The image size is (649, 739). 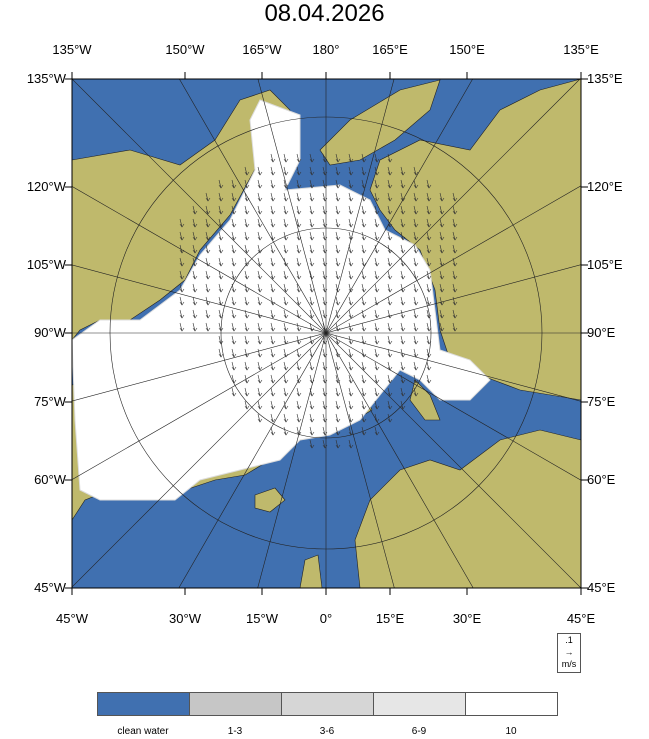 What do you see at coordinates (72, 49) in the screenshot?
I see `top-longitude-label: 135°W` at bounding box center [72, 49].